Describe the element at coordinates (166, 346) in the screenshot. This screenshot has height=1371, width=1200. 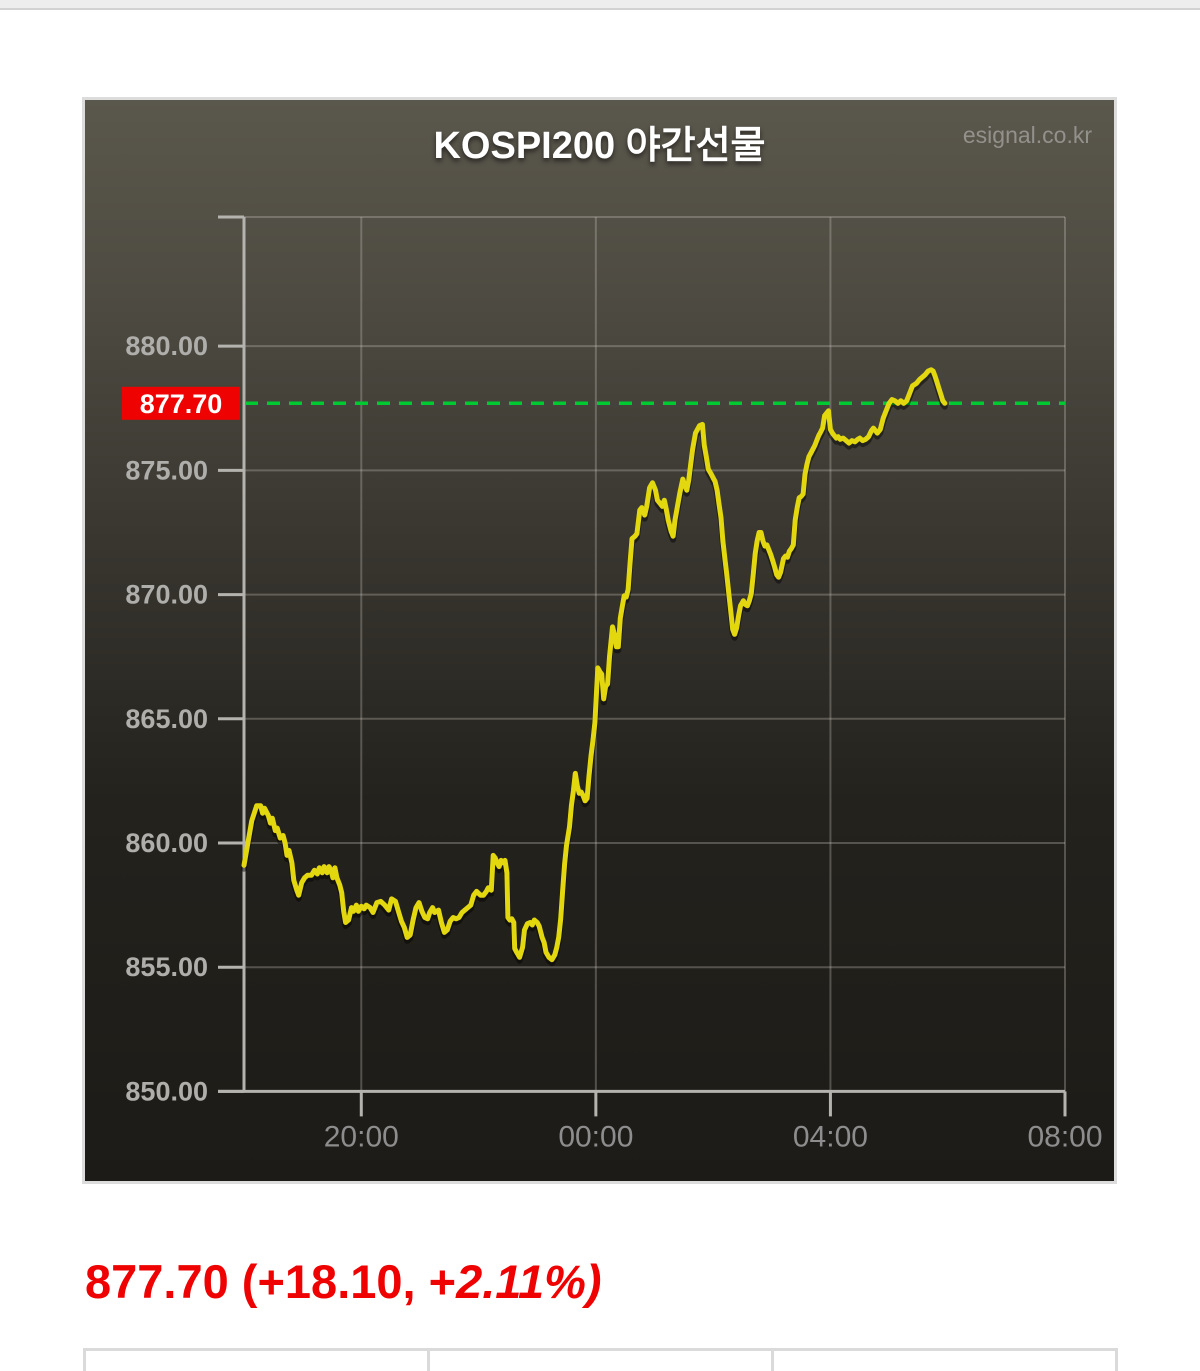
I see `y-axis-label: 880.00` at that location.